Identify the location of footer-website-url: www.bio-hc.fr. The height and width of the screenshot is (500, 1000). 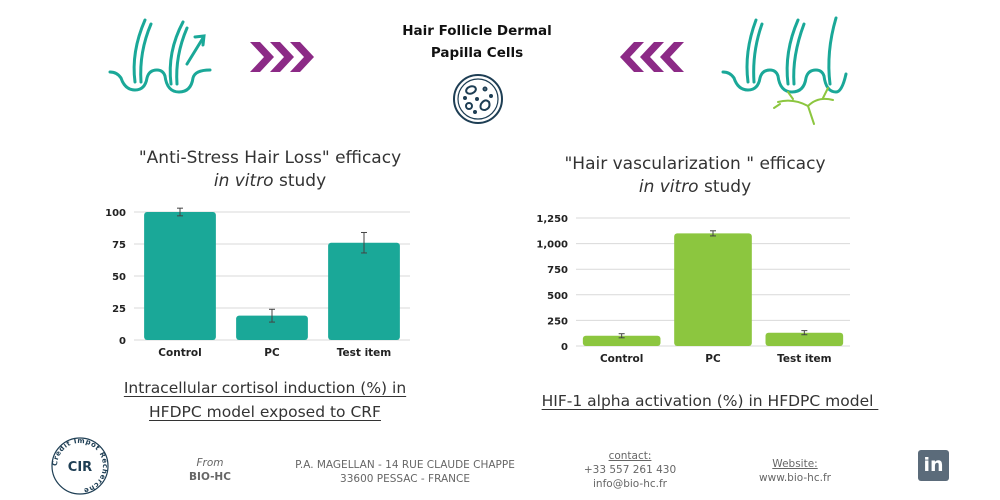
(795, 478).